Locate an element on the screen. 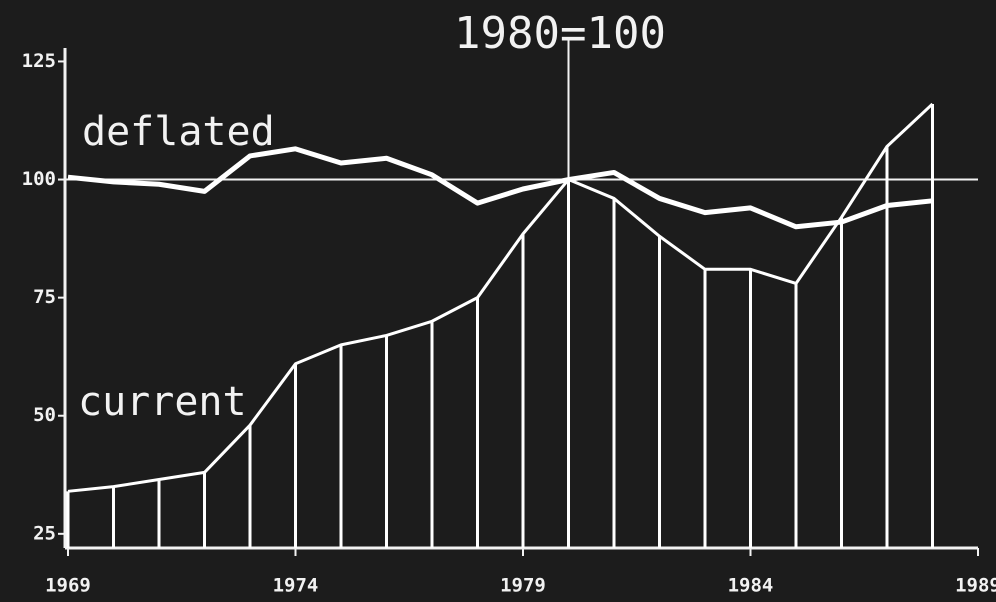 The image size is (996, 602). x-tick-label: 1969 is located at coordinates (68, 586).